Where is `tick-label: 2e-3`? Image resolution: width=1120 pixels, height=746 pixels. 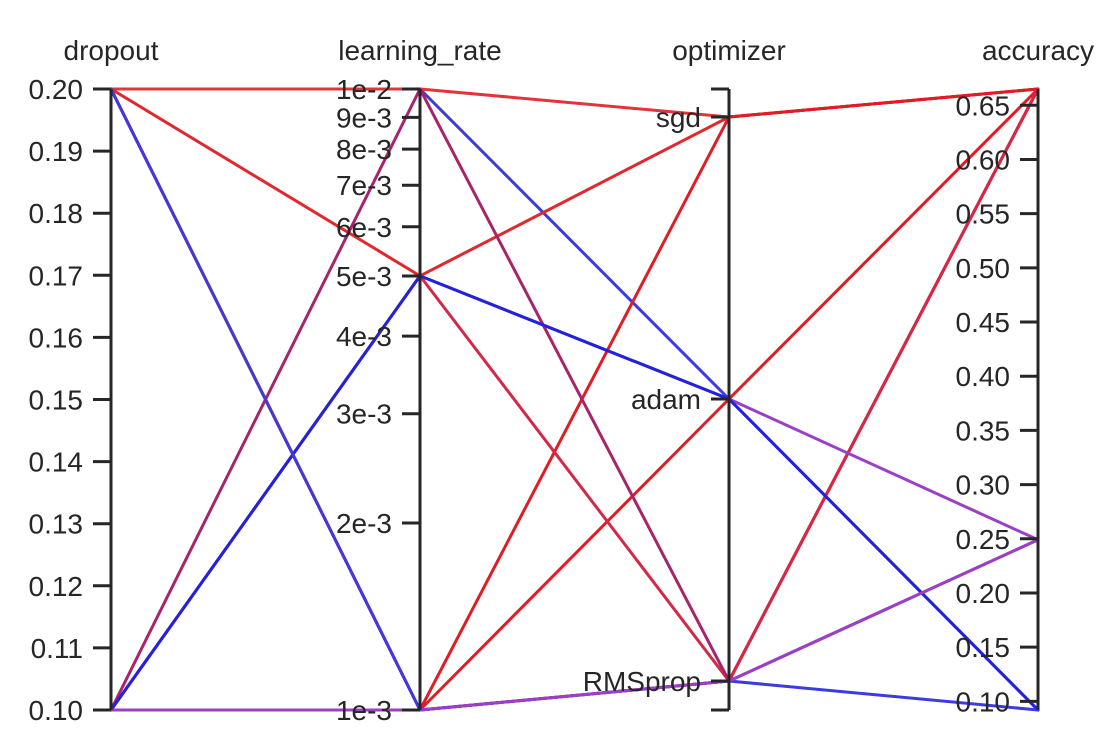 tick-label: 2e-3 is located at coordinates (364, 523).